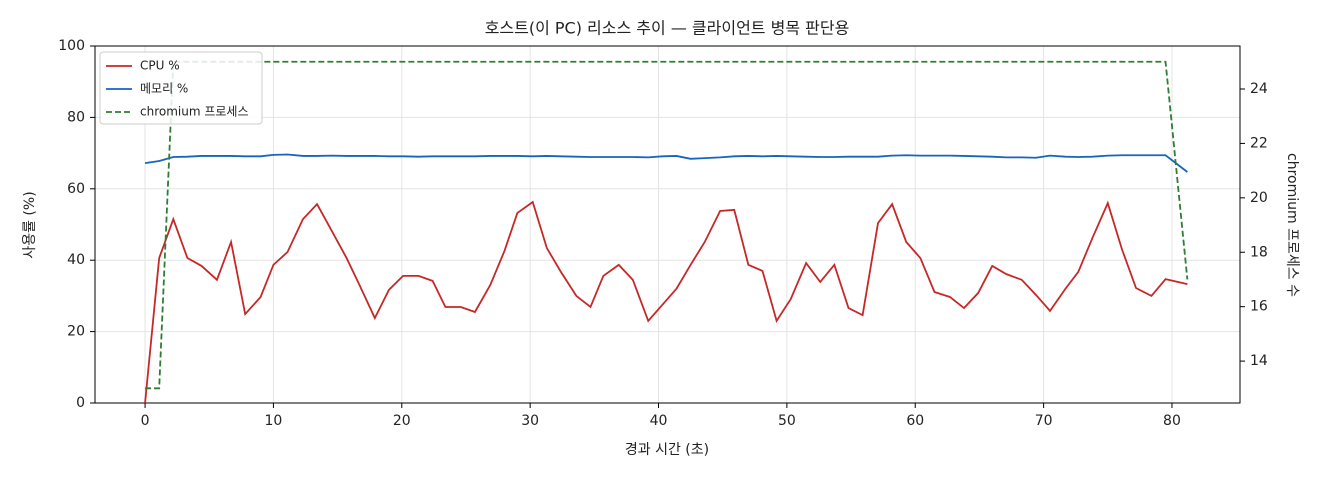 This screenshot has height=480, width=1320. Describe the element at coordinates (787, 421) in the screenshot. I see `x-tick-label: 50` at that location.